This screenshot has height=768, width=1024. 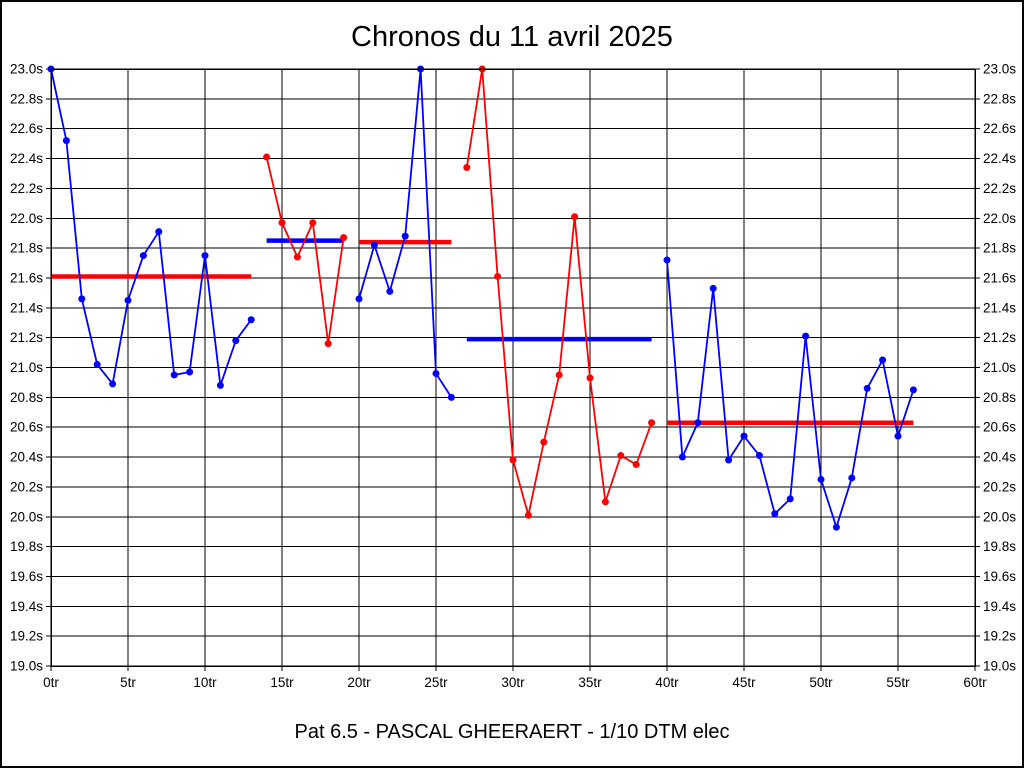 What do you see at coordinates (999, 337) in the screenshot?
I see `y-axis-label-right: 21.2s` at bounding box center [999, 337].